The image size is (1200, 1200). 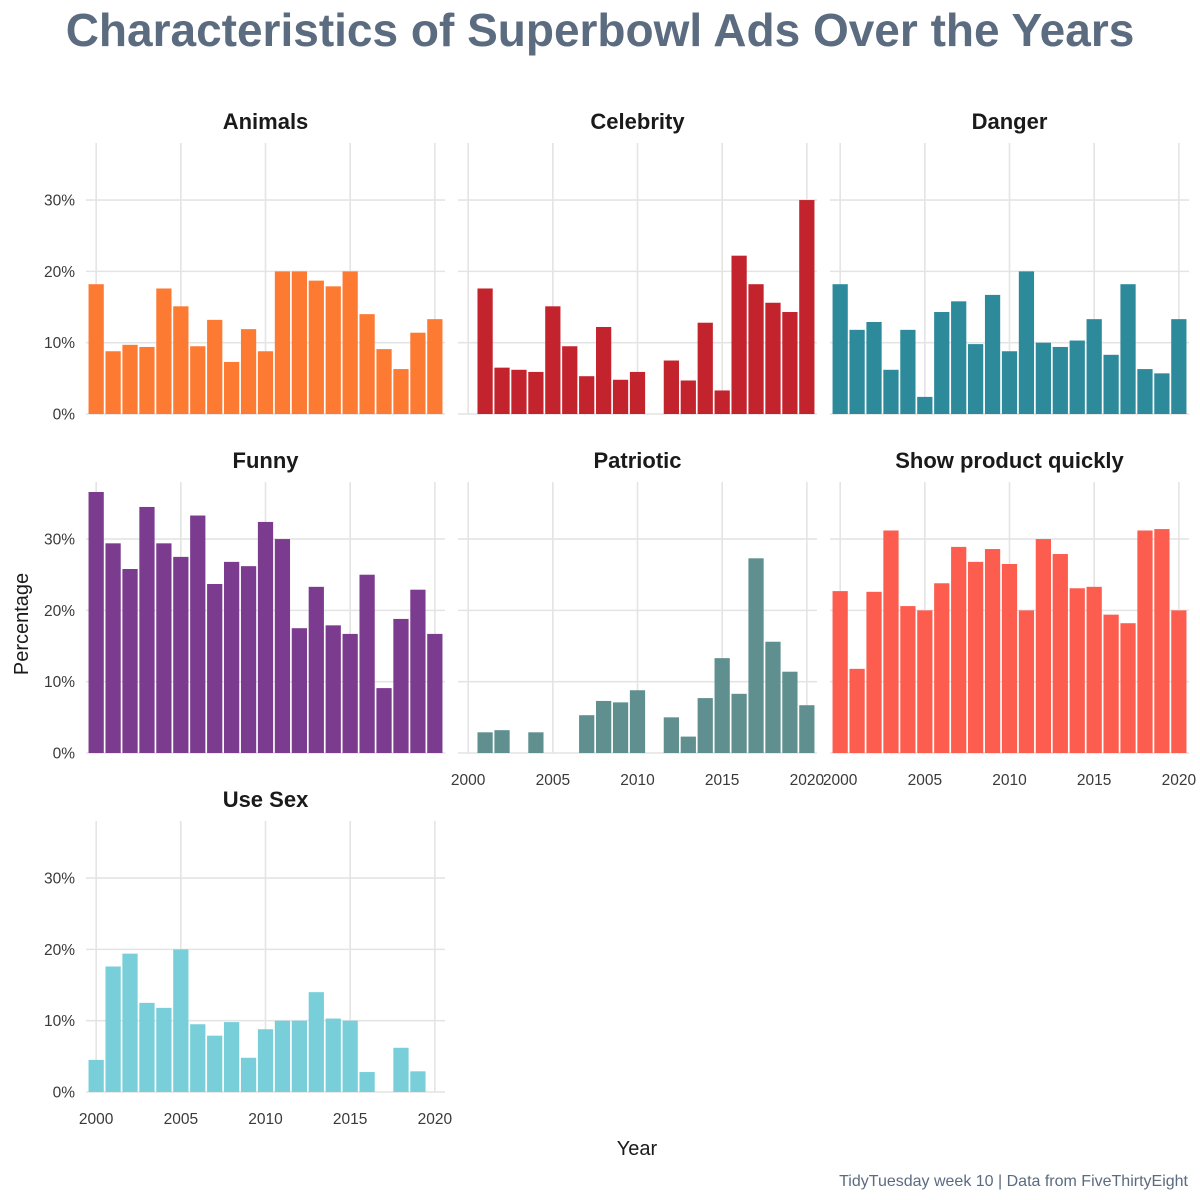 I want to click on bar-animals-2001, so click(x=113, y=382).